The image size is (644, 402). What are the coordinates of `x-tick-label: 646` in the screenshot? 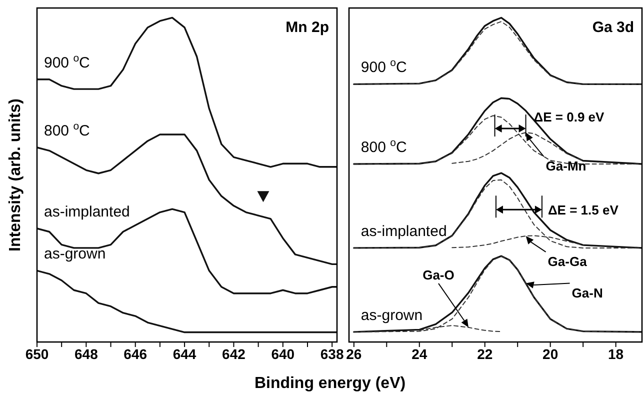 It's located at (136, 354).